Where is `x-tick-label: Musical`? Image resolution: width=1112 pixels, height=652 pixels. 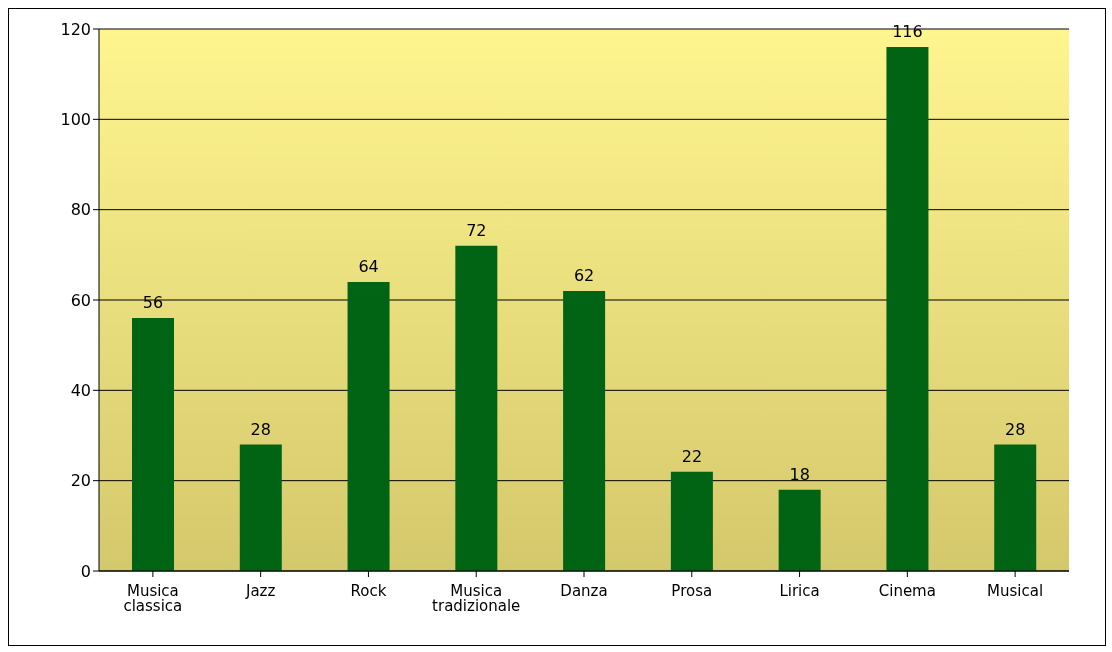 x-tick-label: Musical is located at coordinates (1015, 590).